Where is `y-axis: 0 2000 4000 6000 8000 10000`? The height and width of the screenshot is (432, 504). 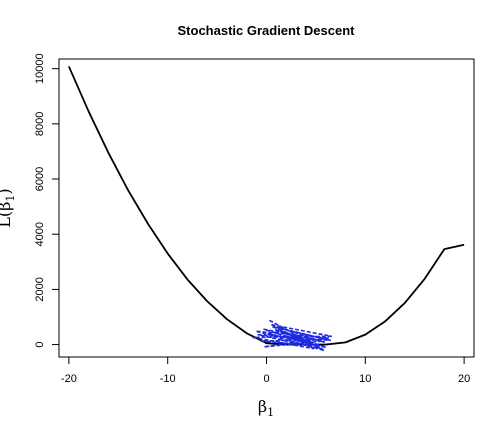
y-axis: 0 2000 4000 6000 8000 10000 is located at coordinates (47, 200).